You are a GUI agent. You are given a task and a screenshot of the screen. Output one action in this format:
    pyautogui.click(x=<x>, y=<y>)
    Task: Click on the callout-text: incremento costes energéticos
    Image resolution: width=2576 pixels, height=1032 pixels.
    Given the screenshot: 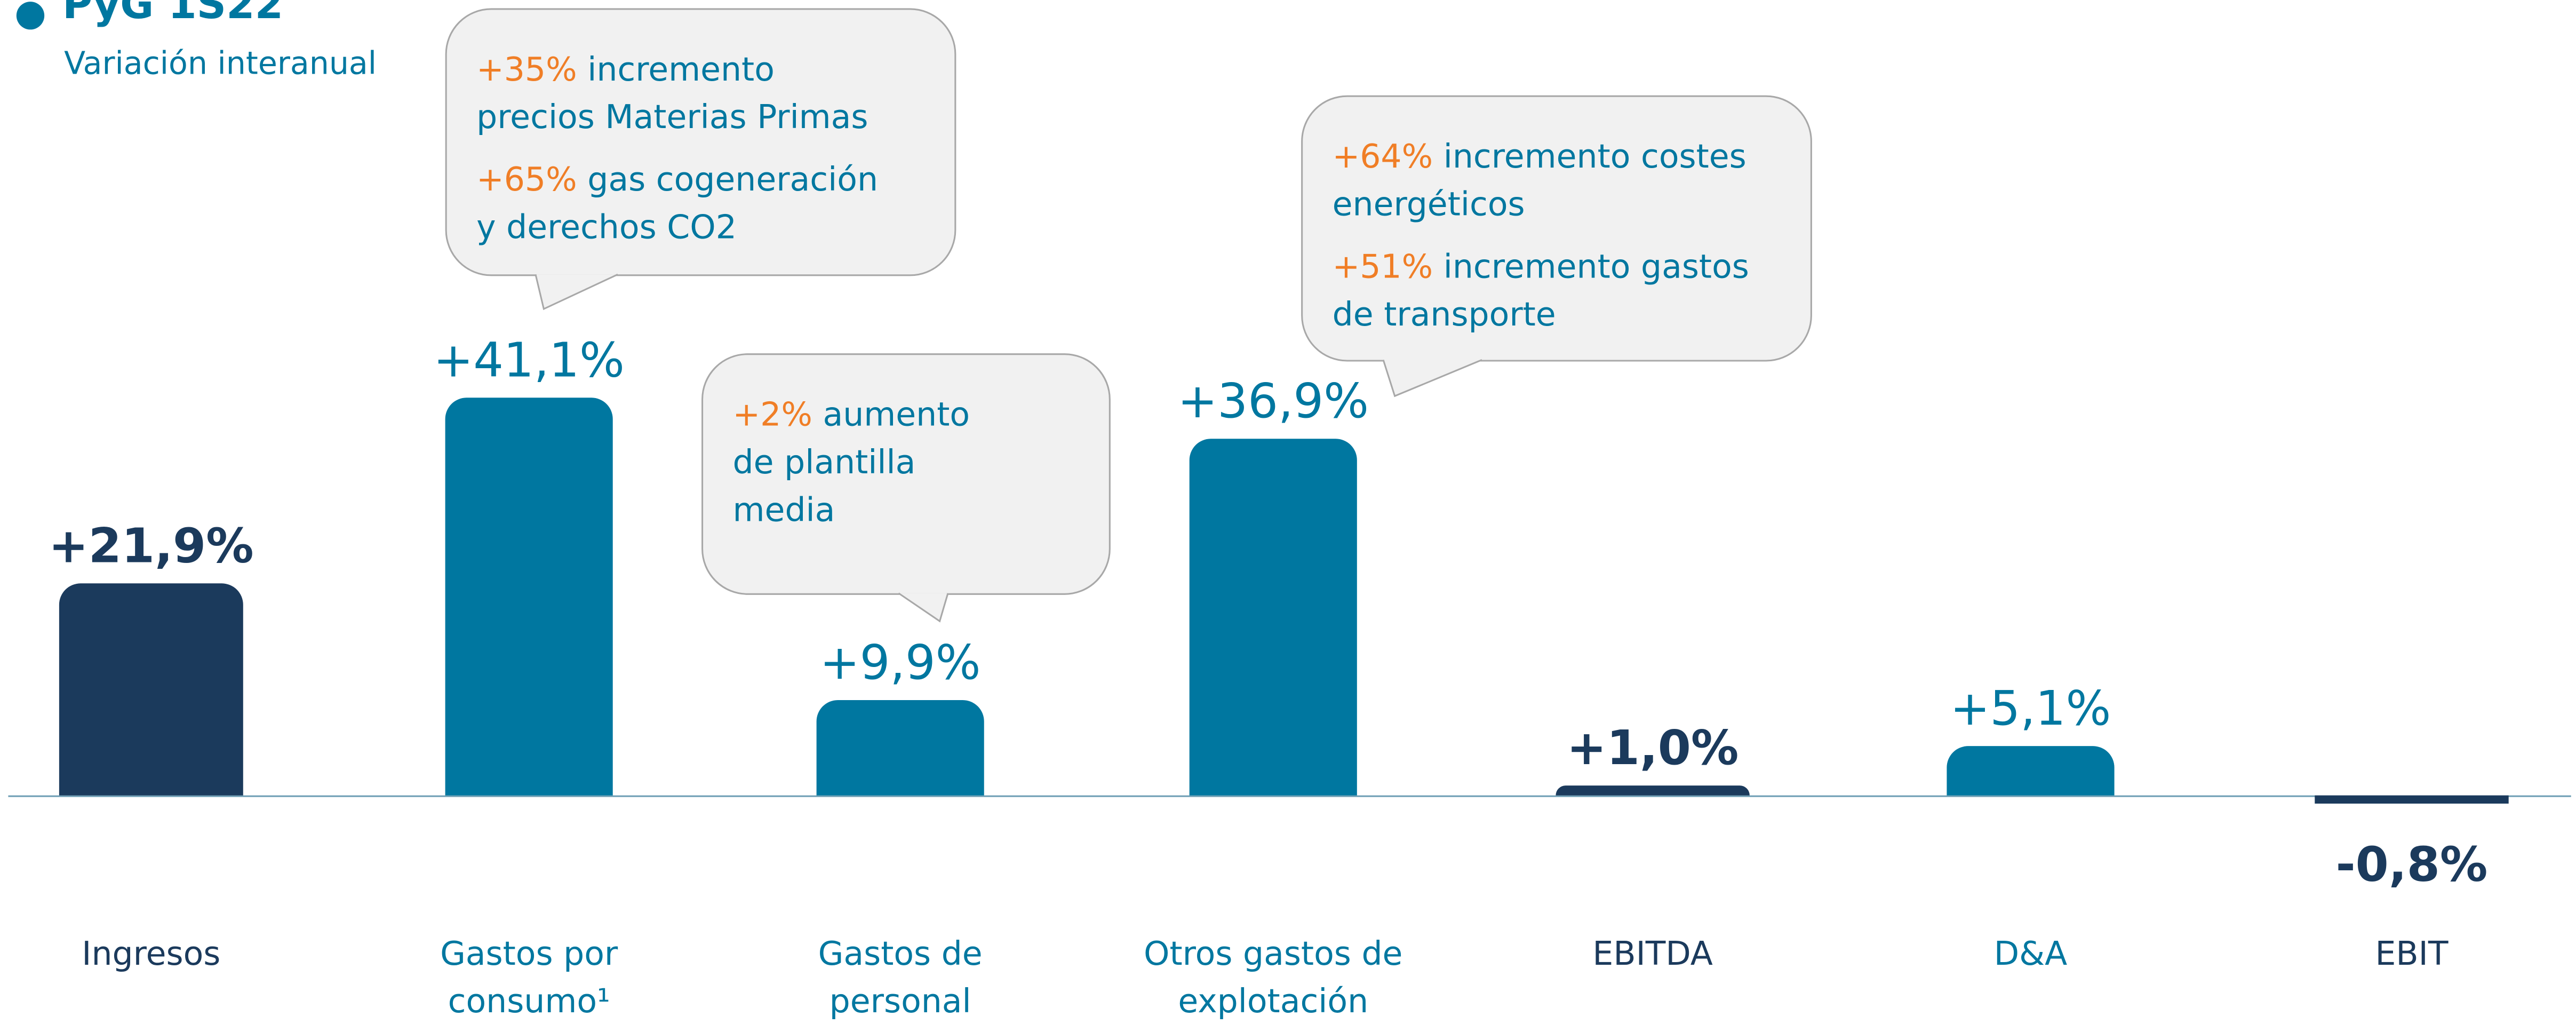 What is the action you would take?
    pyautogui.click(x=1539, y=180)
    